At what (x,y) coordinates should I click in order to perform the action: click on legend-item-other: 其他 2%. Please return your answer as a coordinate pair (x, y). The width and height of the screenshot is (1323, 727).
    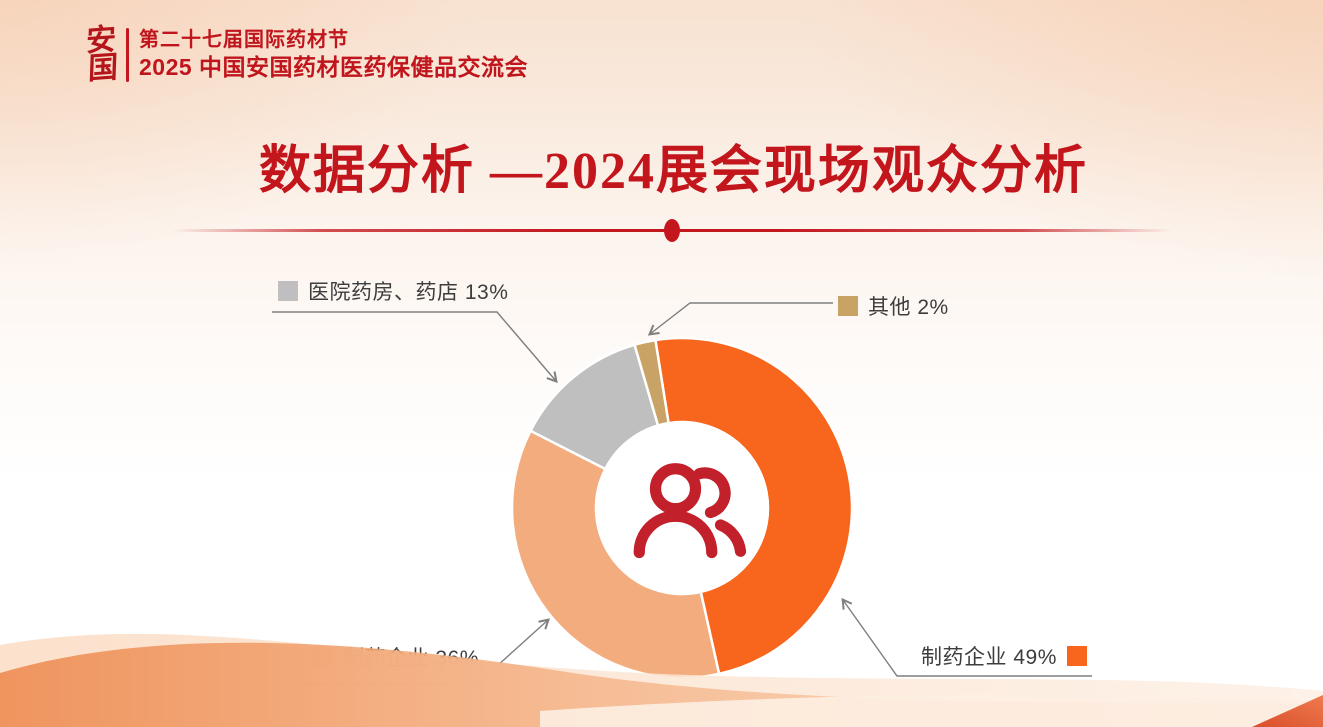
    Looking at the image, I should click on (893, 306).